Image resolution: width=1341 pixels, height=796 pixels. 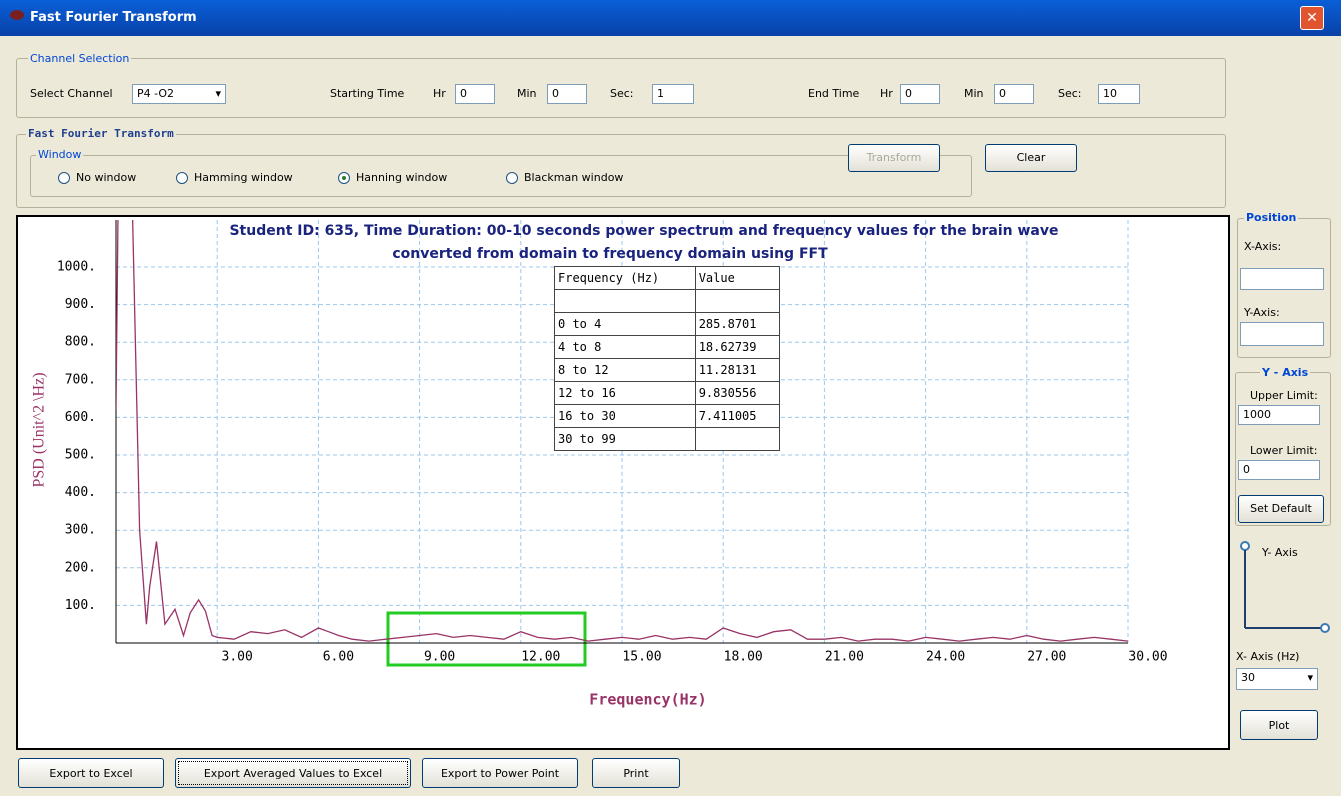 I want to click on x-position-input, so click(x=1282, y=279).